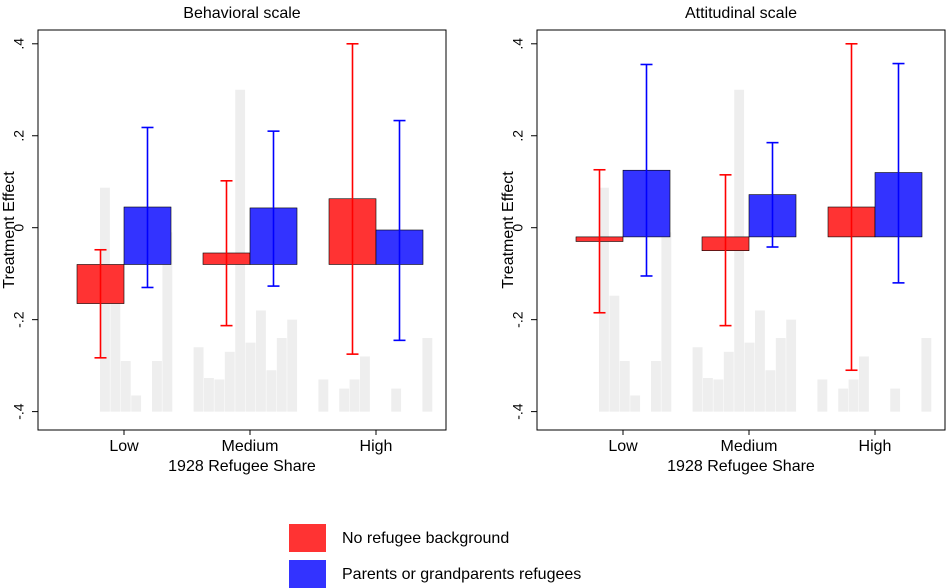  What do you see at coordinates (242, 13) in the screenshot?
I see `chart-title: Behavioral scale` at bounding box center [242, 13].